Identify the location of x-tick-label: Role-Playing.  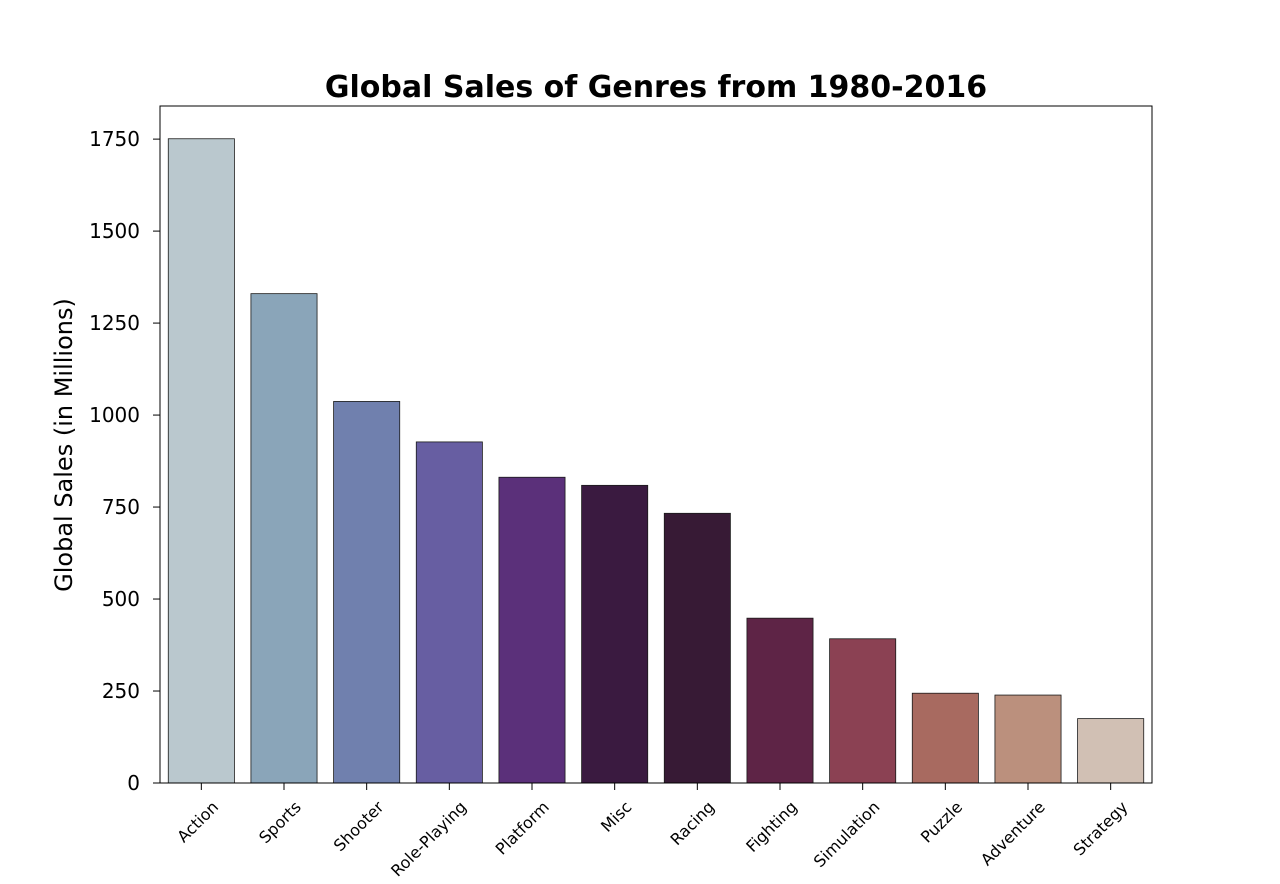
(428, 838).